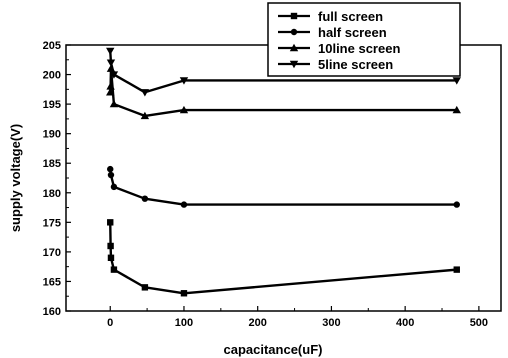 Image resolution: width=508 pixels, height=358 pixels. Describe the element at coordinates (359, 48) in the screenshot. I see `legend-entry-label: 10line screen` at that location.